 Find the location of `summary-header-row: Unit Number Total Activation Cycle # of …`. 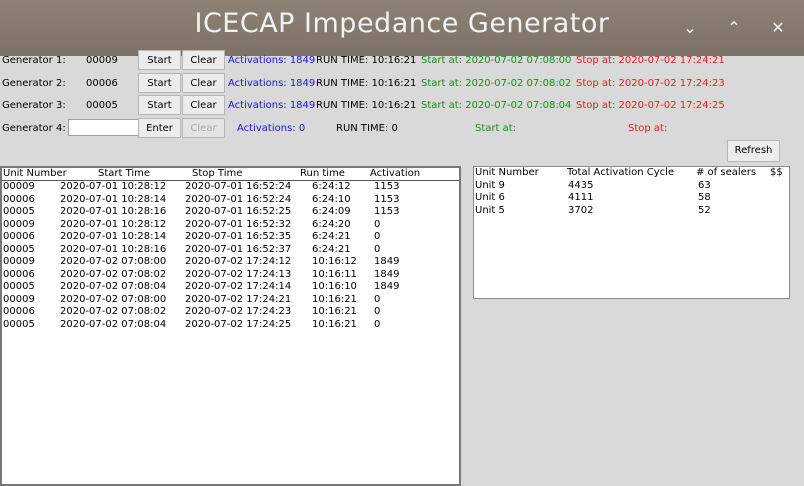

summary-header-row: Unit Number Total Activation Cycle # of … is located at coordinates (631, 173).